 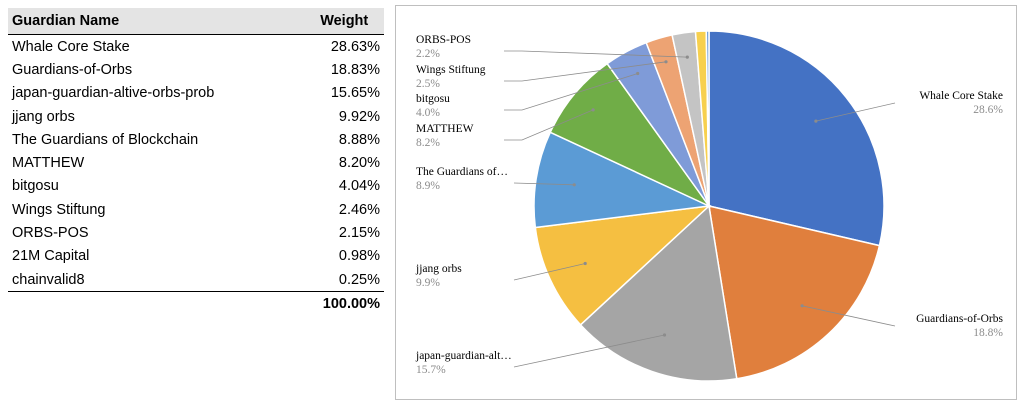 I want to click on table-row: Guardians-of-Orbs 18.83%, so click(x=196, y=69).